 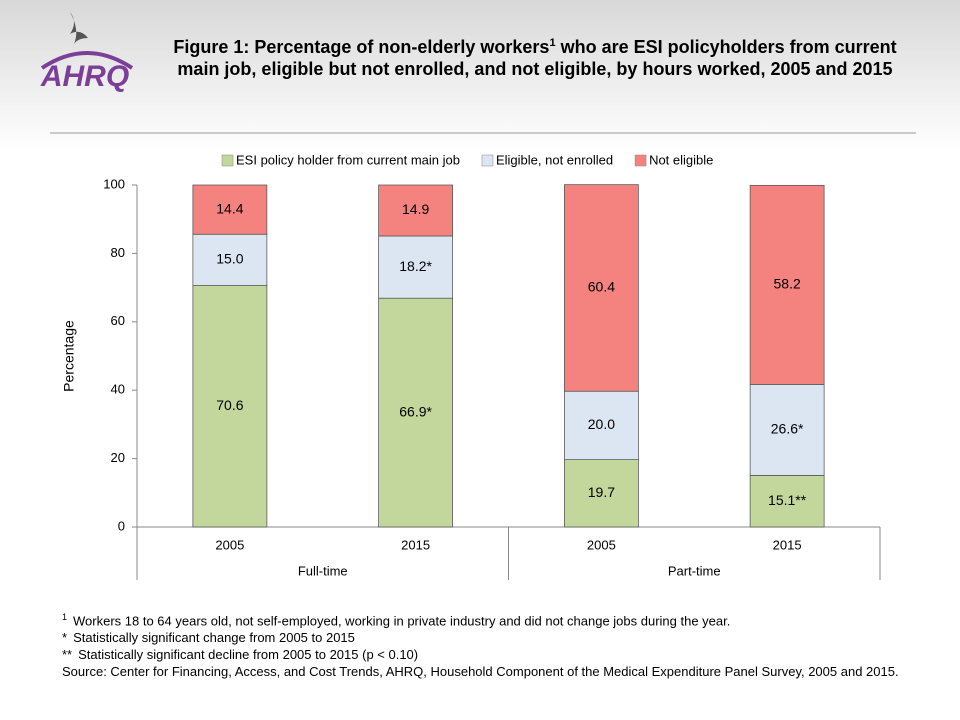 What do you see at coordinates (118, 320) in the screenshot?
I see `y-tick-label: 60` at bounding box center [118, 320].